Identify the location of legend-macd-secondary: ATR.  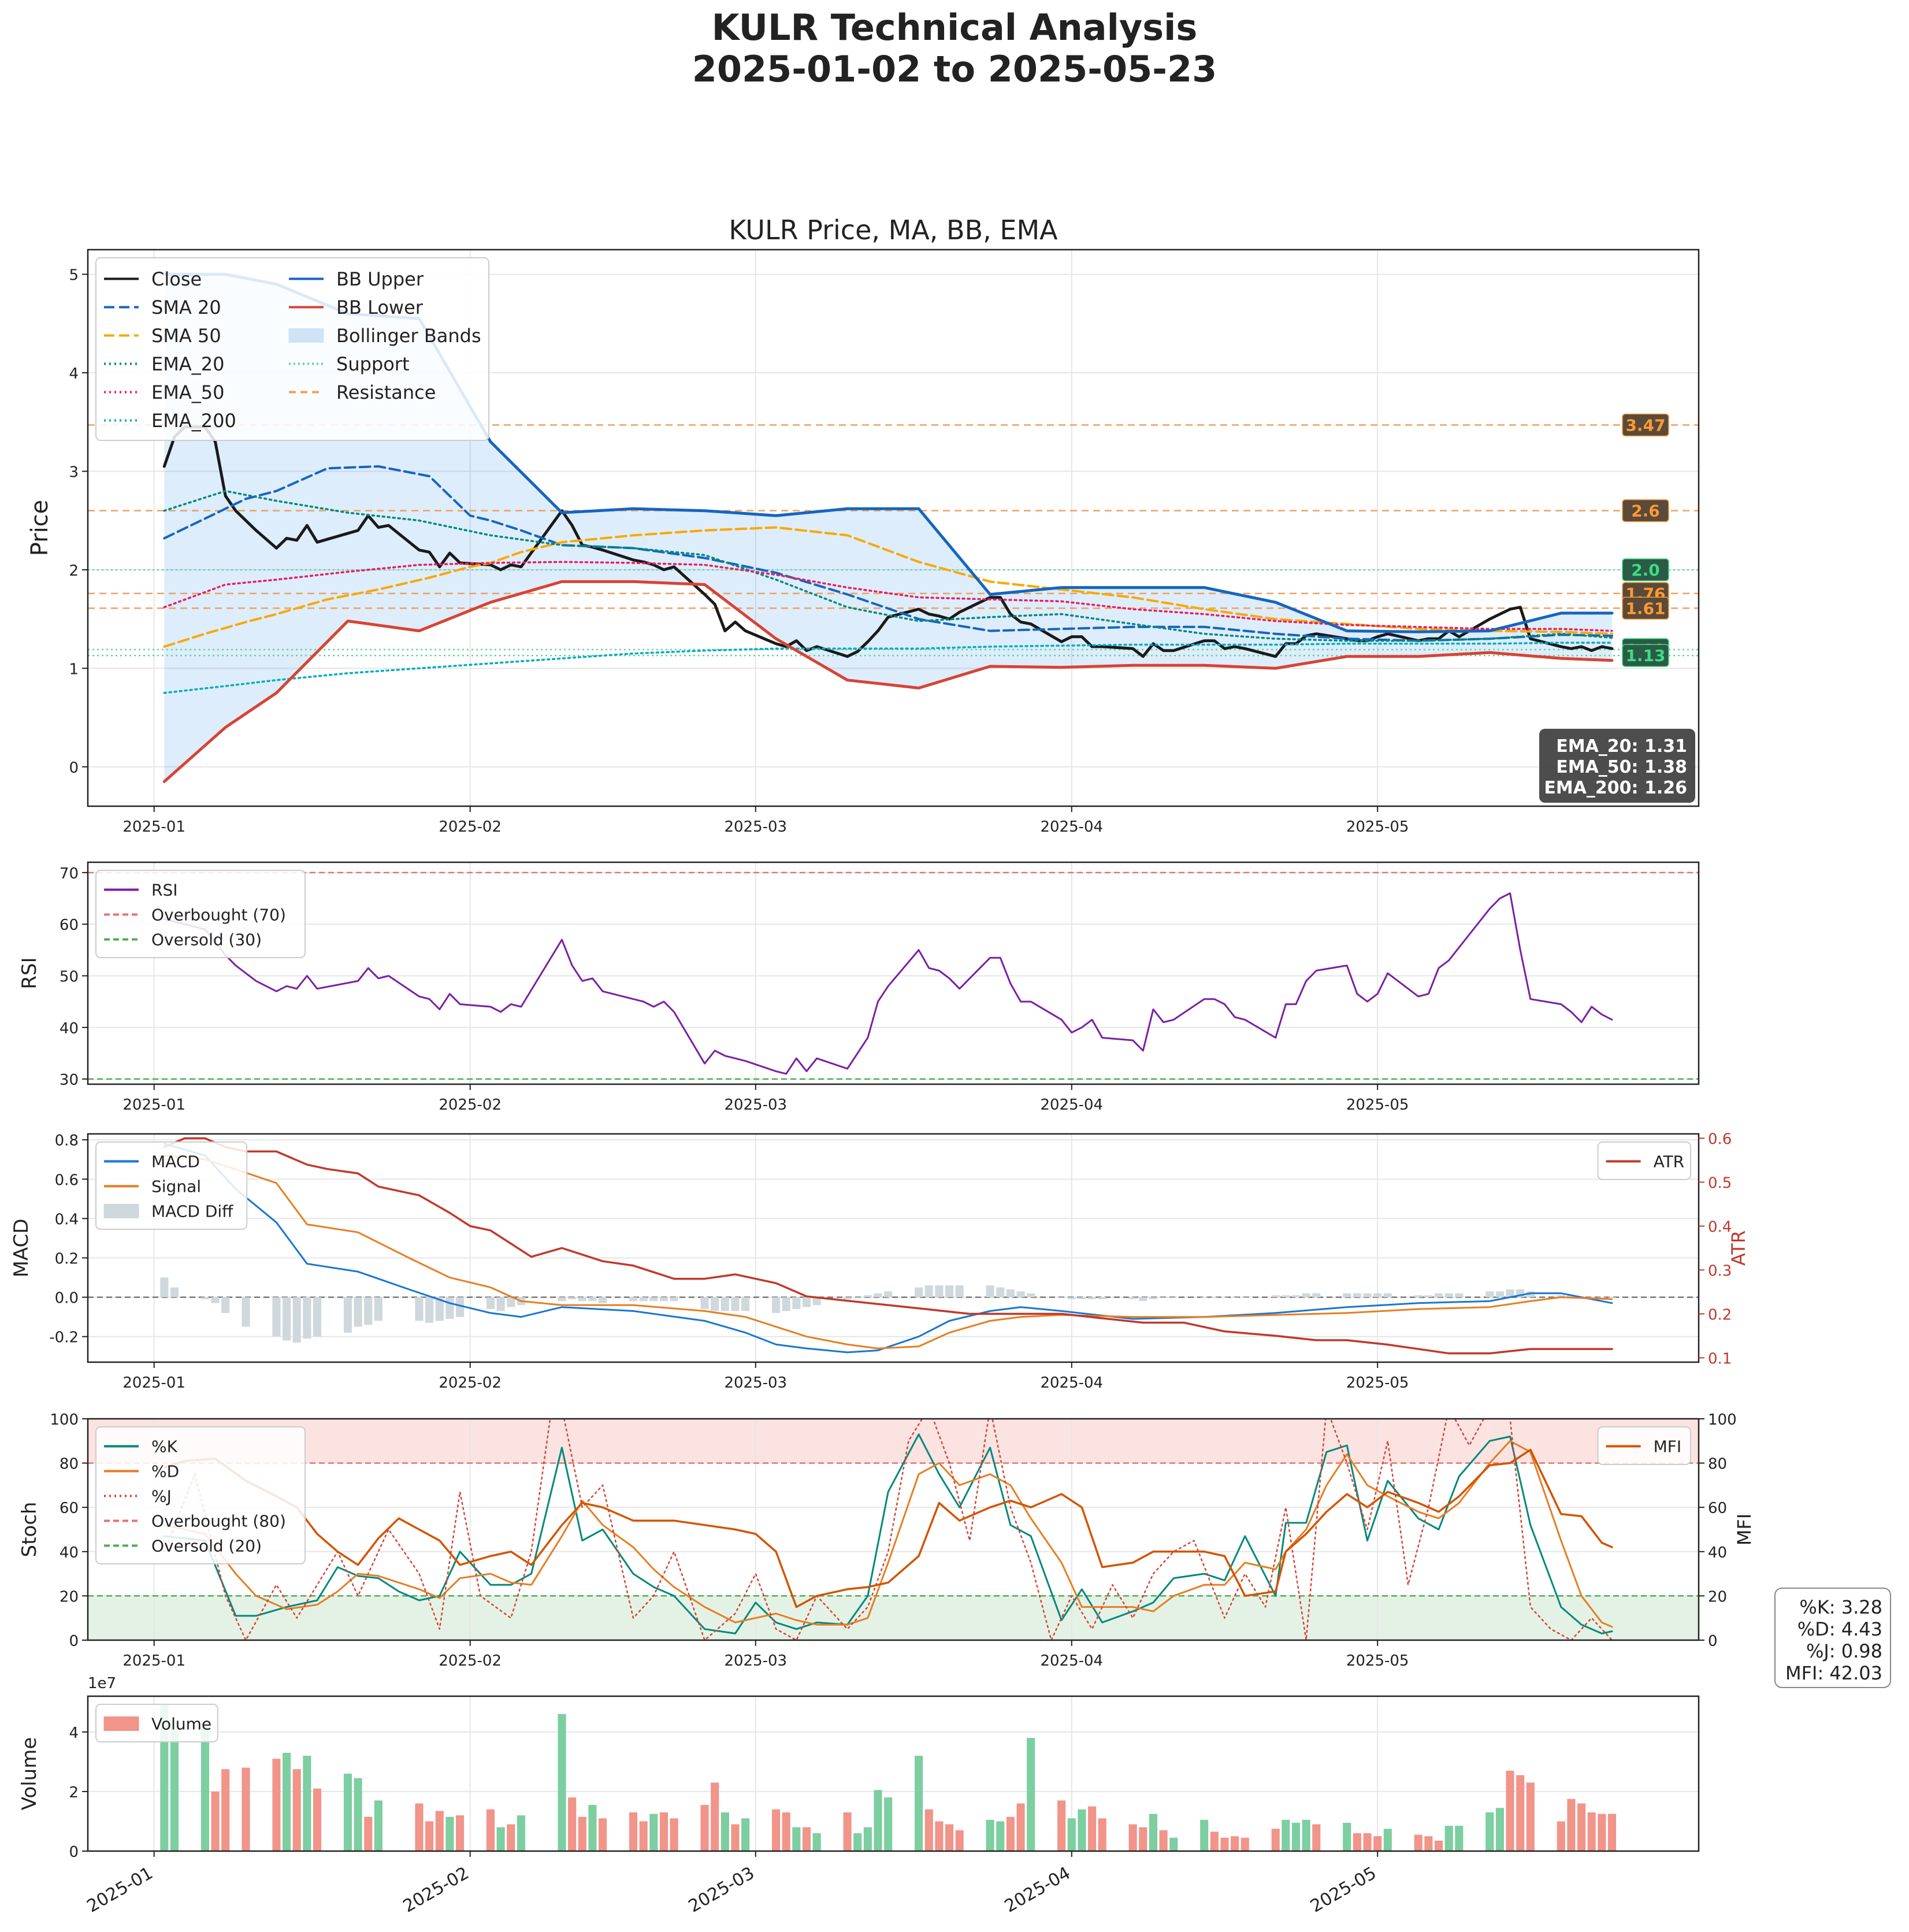
(1644, 1160).